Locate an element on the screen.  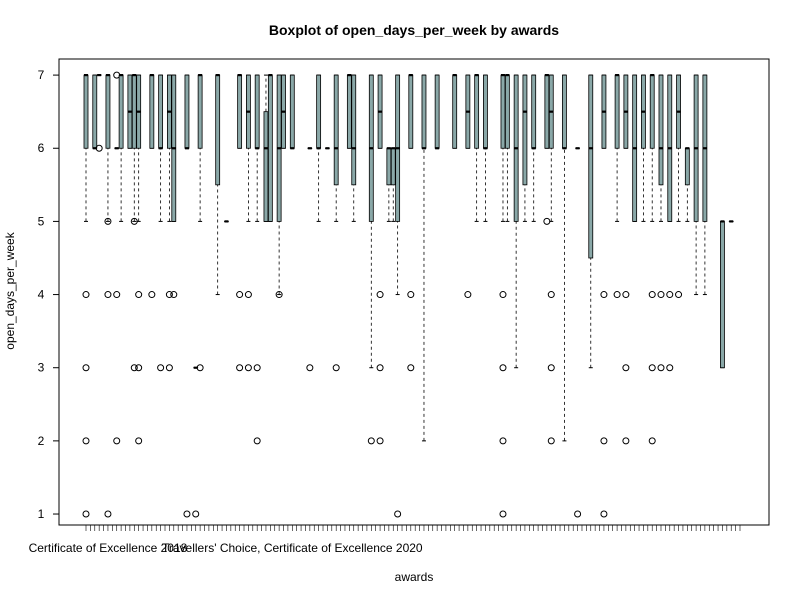
y-tick-label: 5 is located at coordinates (41, 221).